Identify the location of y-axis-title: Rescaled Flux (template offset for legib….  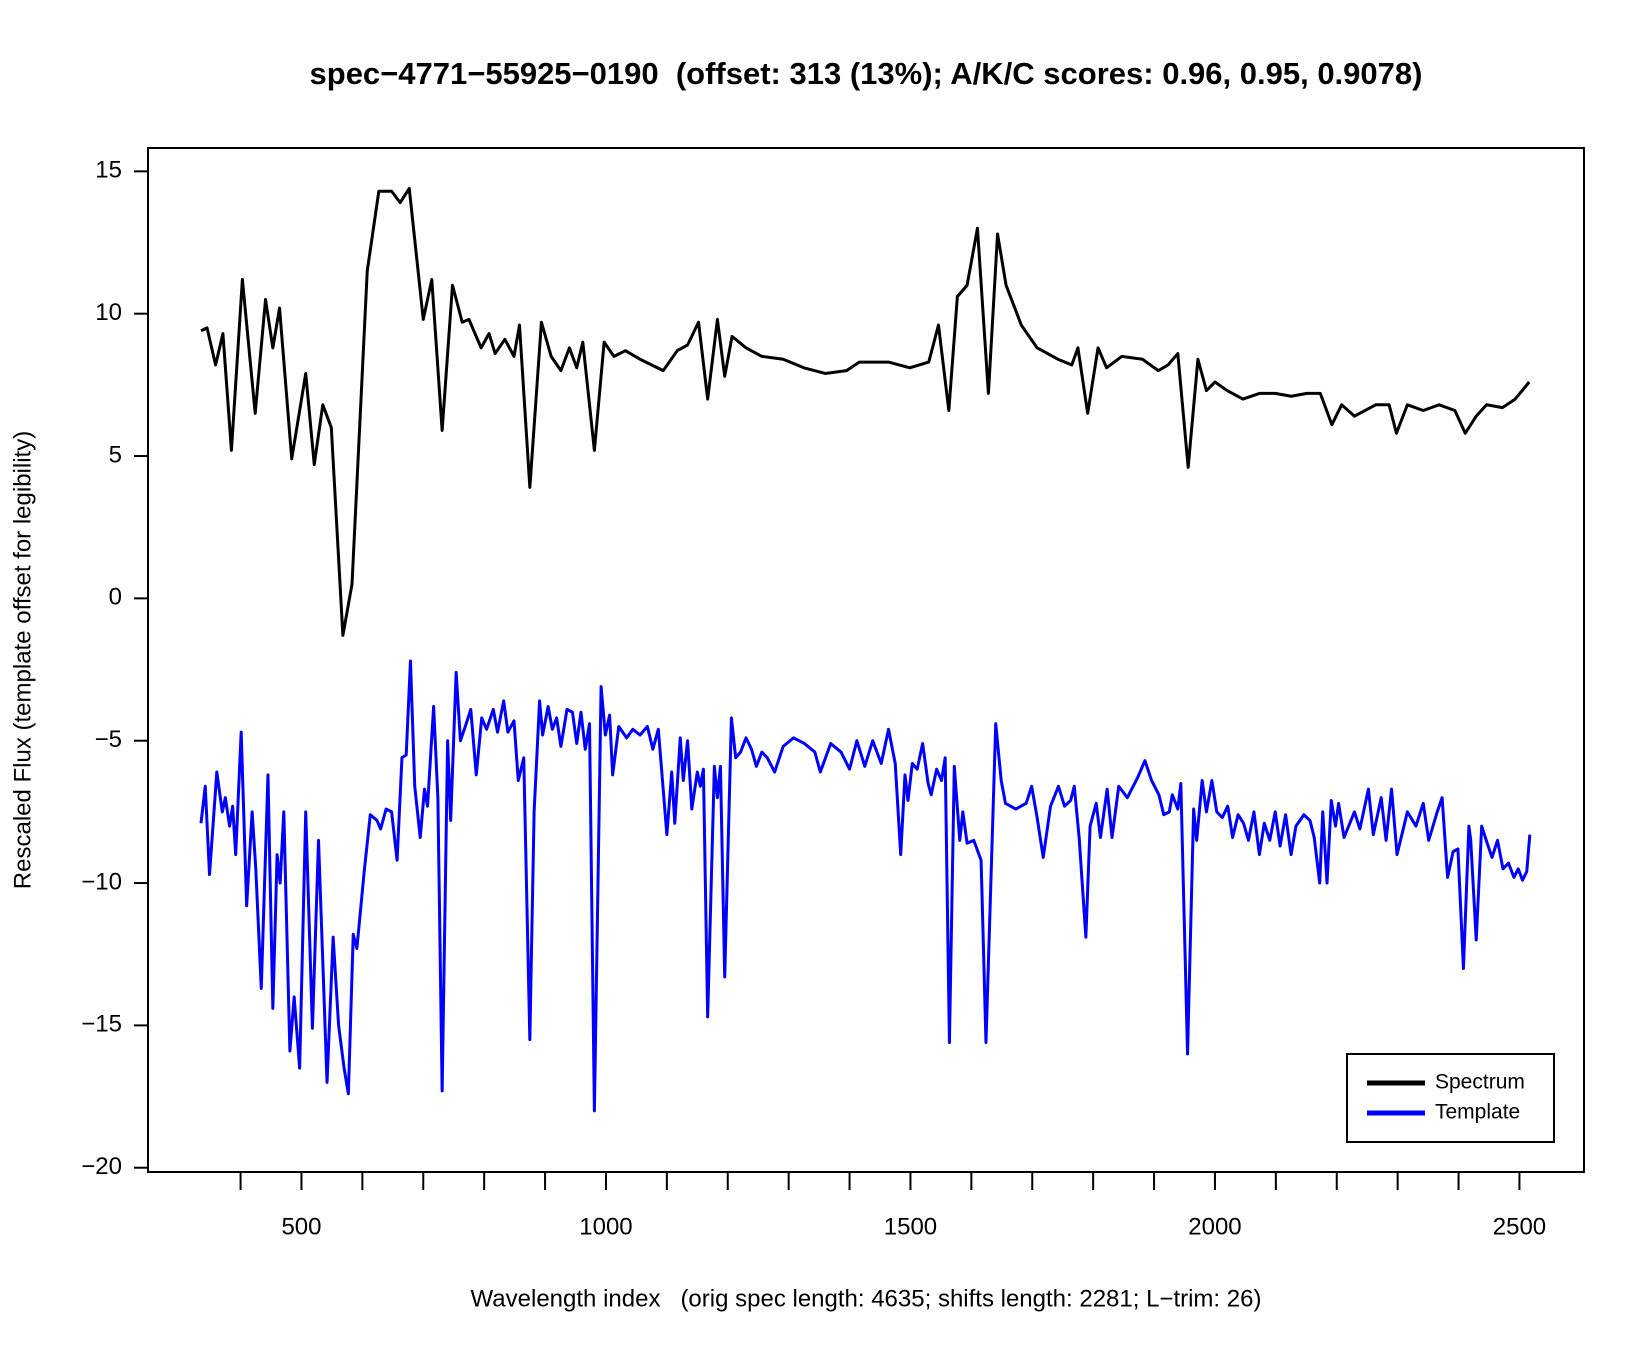
(22, 660).